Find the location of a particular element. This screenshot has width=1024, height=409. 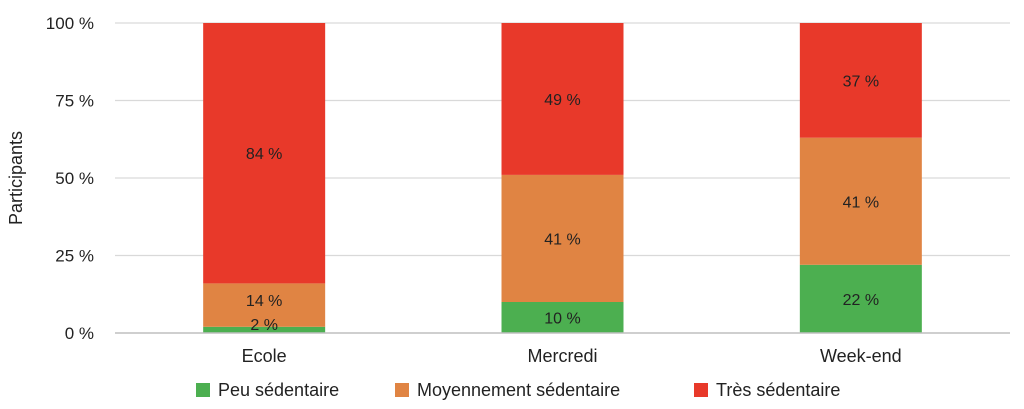

data-label: 37 % is located at coordinates (861, 81).